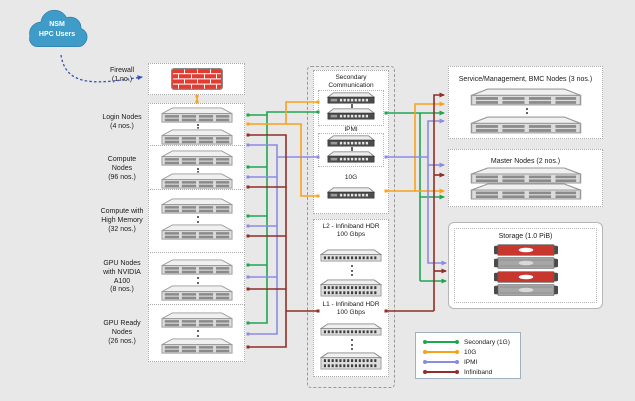 This screenshot has width=635, height=401. Describe the element at coordinates (122, 122) in the screenshot. I see `label-login-nodes: Login Nodes (4 nos.)` at that location.